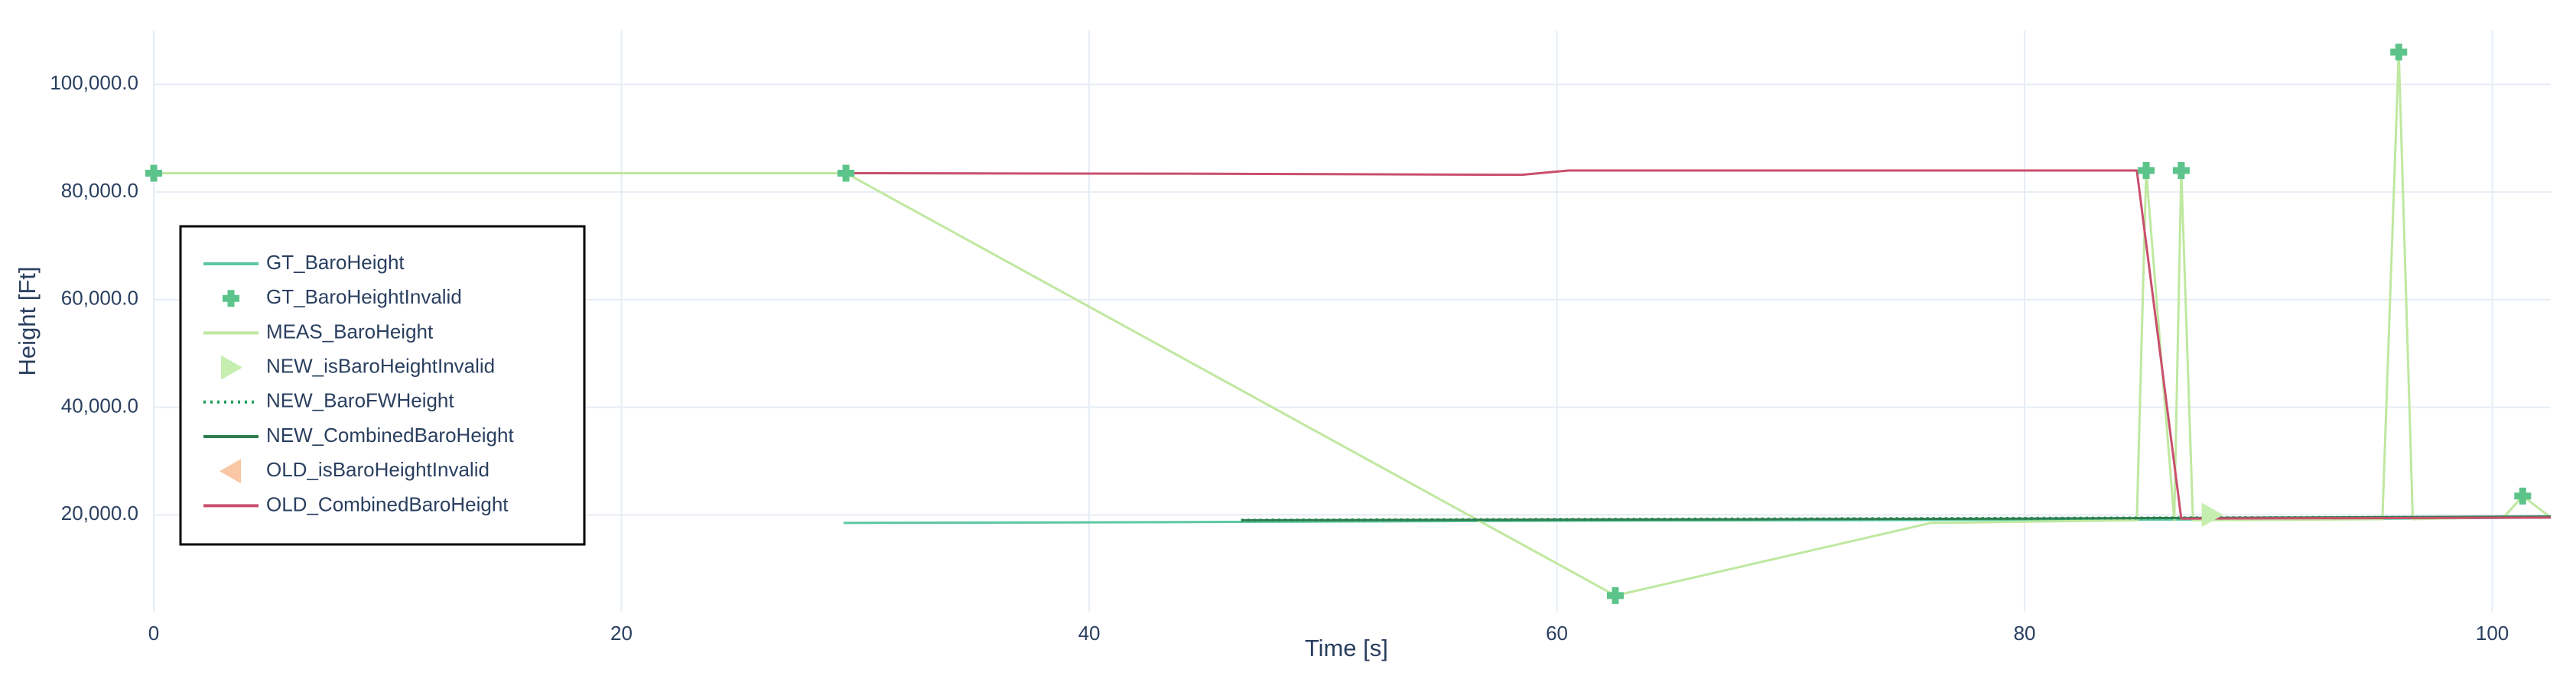 The image size is (2576, 679). What do you see at coordinates (2025, 633) in the screenshot?
I see `x-tick-label: 80` at bounding box center [2025, 633].